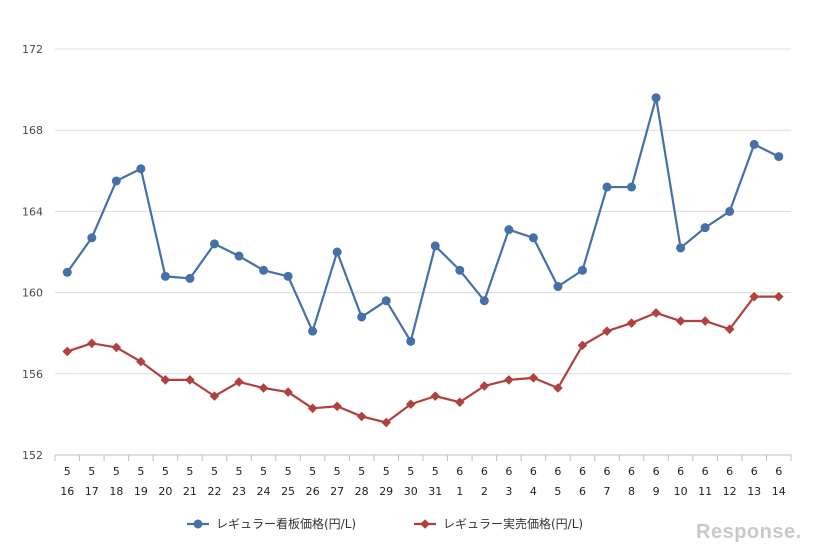 Image resolution: width=827 pixels, height=556 pixels. Describe the element at coordinates (607, 491) in the screenshot. I see `x-tick-day: 7` at that location.